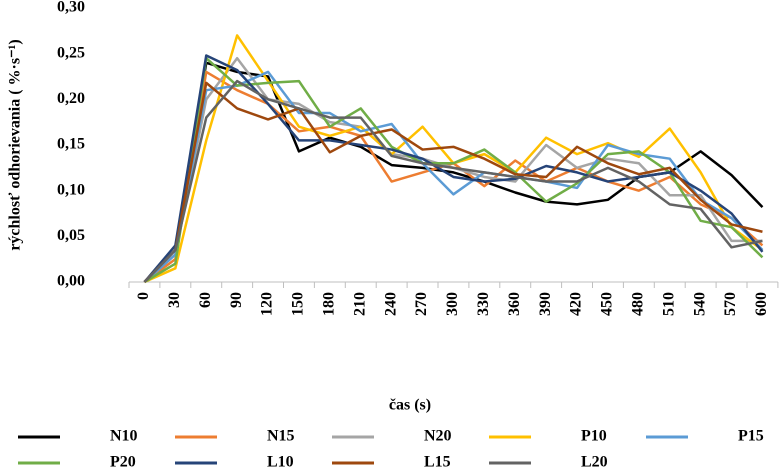  What do you see at coordinates (71, 281) in the screenshot?
I see `y-tick-label: 0,00` at bounding box center [71, 281].